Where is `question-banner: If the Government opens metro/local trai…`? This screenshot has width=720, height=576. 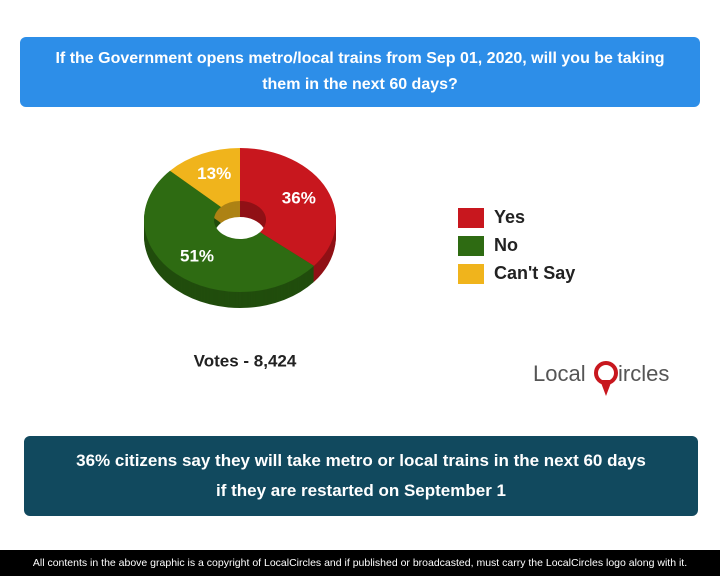
question-banner: If the Government opens metro/local trai… is located at coordinates (360, 72).